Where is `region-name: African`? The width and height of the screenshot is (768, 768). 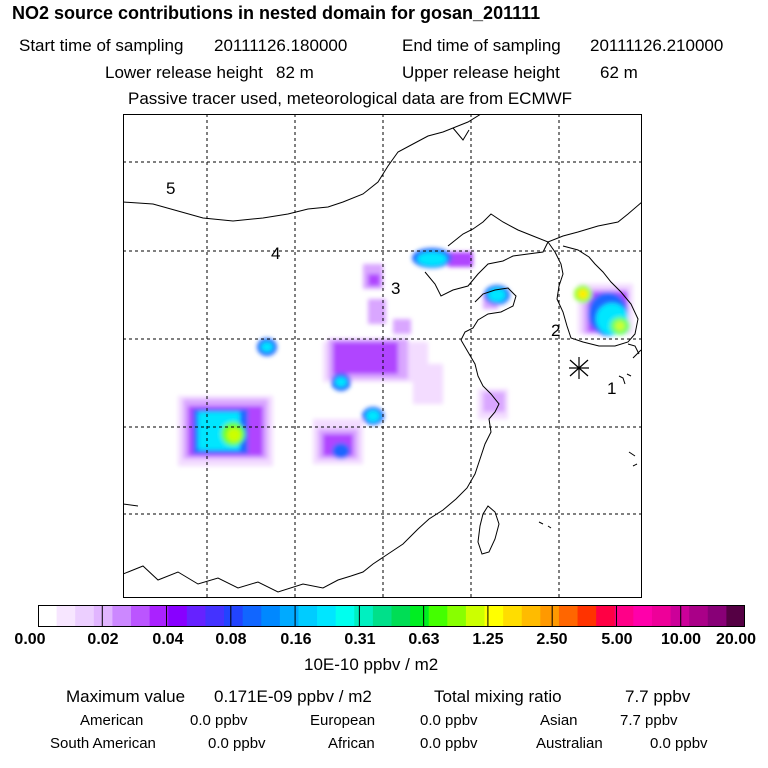
region-name: African is located at coordinates (351, 743).